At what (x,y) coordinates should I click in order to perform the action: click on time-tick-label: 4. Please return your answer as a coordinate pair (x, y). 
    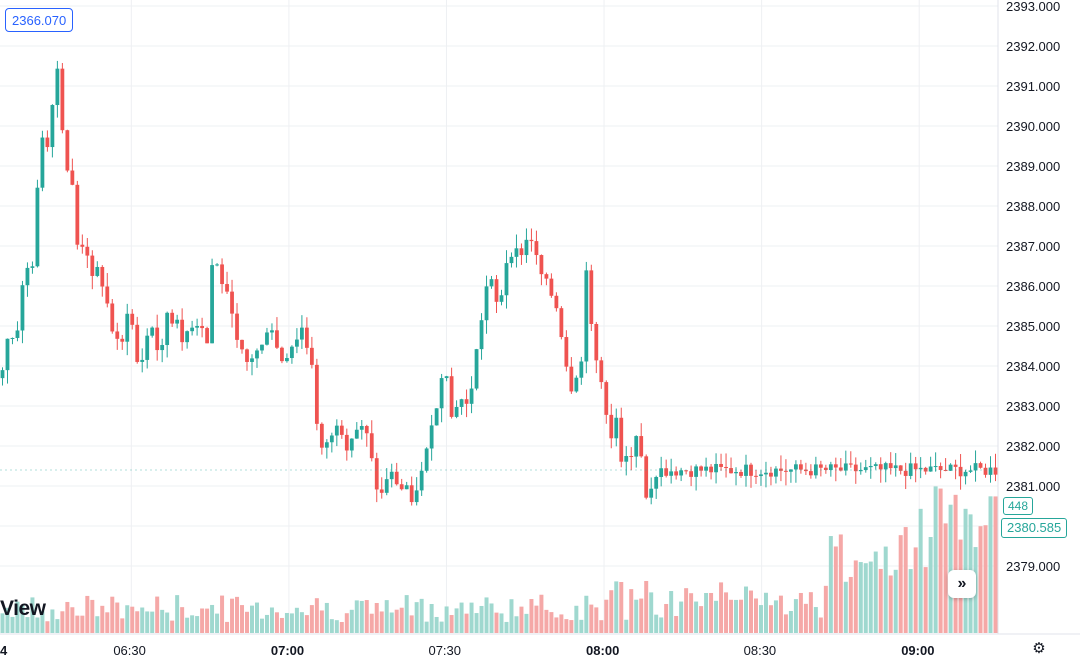
    Looking at the image, I should click on (4, 650).